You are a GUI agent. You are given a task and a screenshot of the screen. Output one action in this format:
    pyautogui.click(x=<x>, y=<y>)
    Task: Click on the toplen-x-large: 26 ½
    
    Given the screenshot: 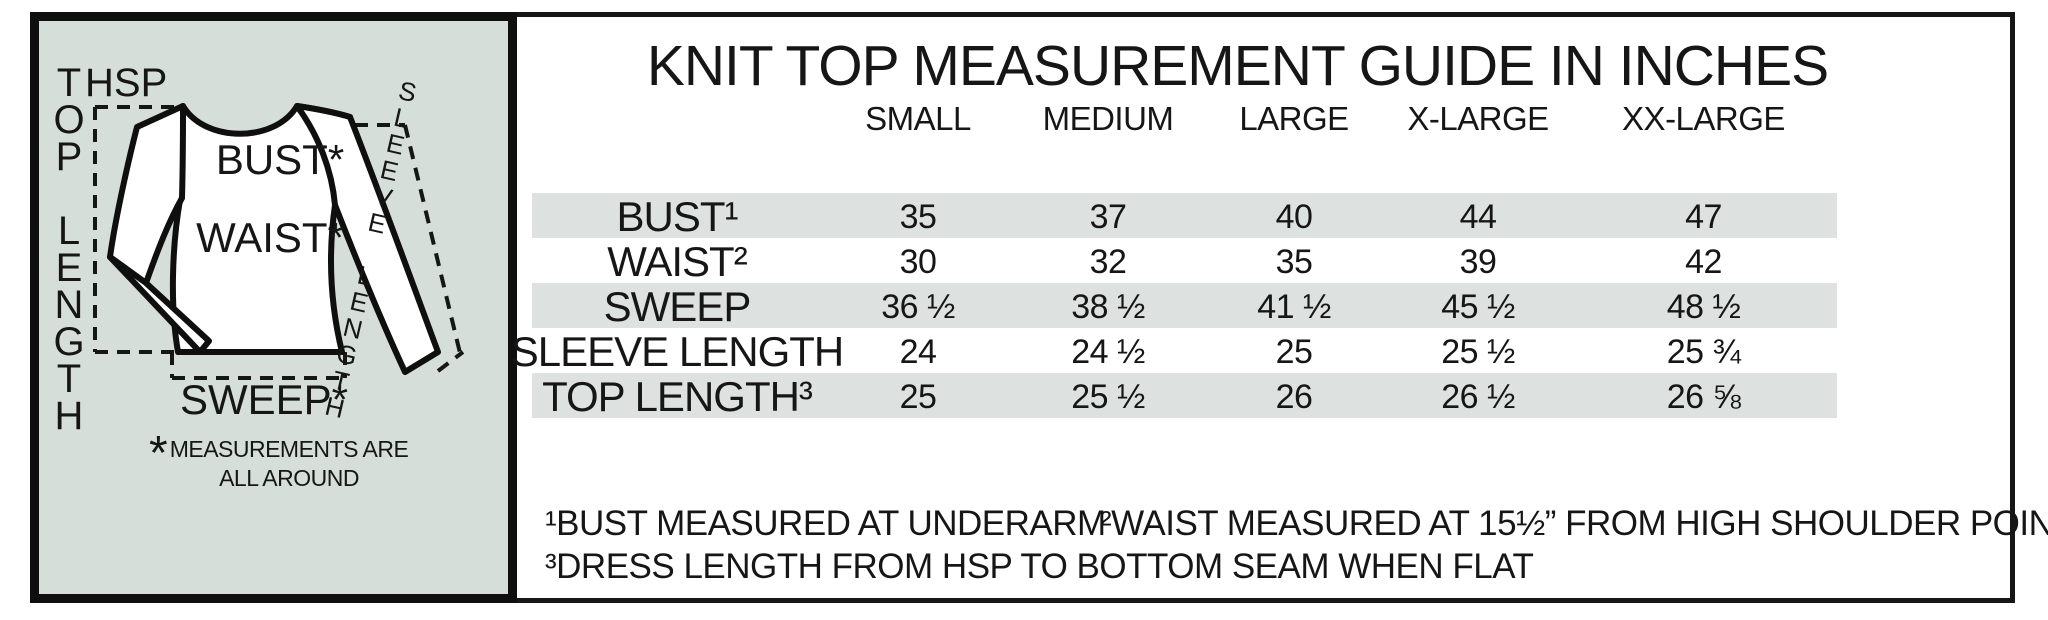 What is the action you would take?
    pyautogui.click(x=1478, y=396)
    